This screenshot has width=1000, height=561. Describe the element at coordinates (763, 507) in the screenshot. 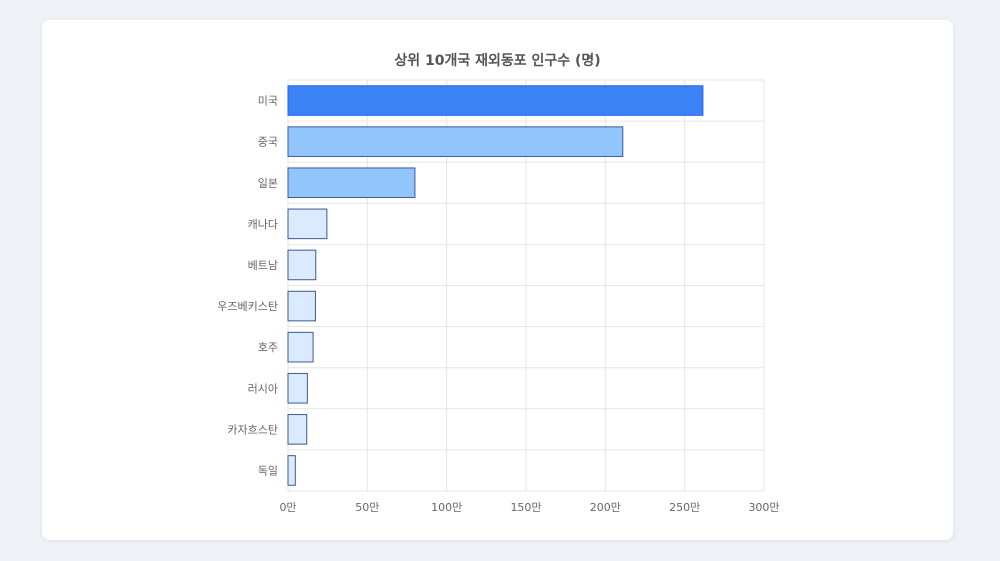

I see `x-tick-label: 300만` at that location.